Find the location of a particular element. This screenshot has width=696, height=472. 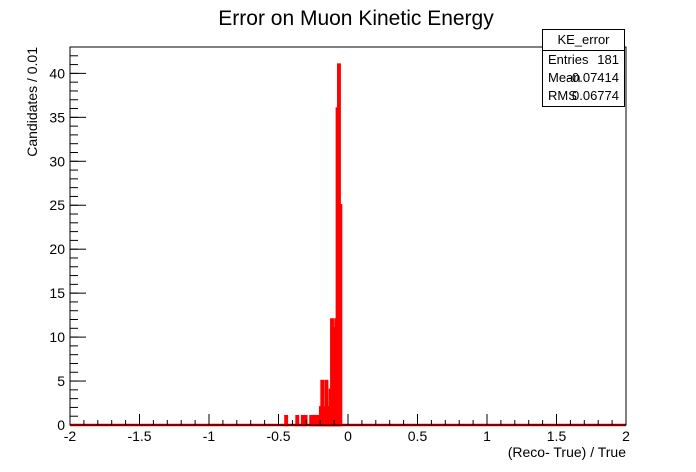

stats-value: -0.07414 is located at coordinates (593, 77).